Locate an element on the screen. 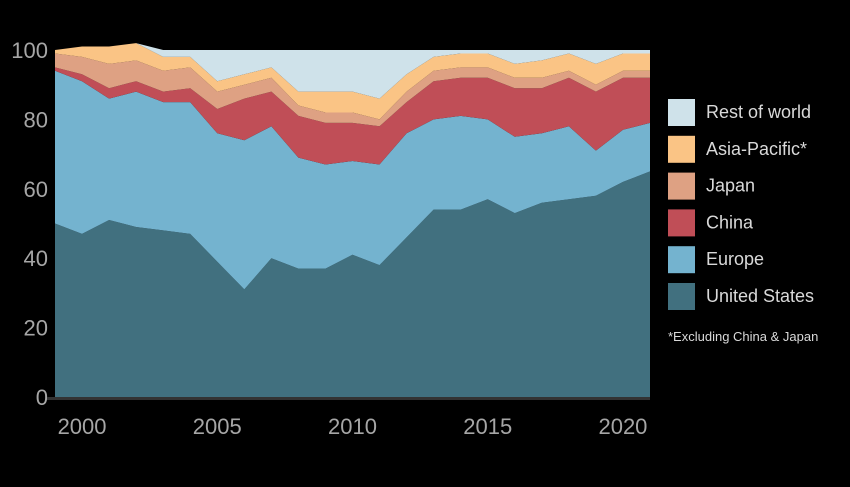  y-tick-label: 20 is located at coordinates (36, 328).